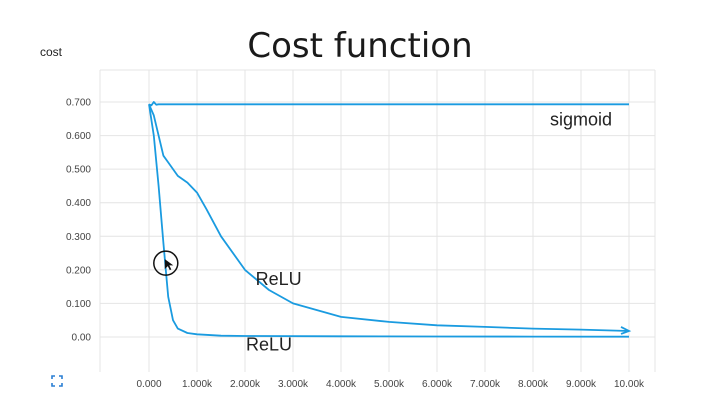 The width and height of the screenshot is (720, 402). What do you see at coordinates (293, 384) in the screenshot?
I see `x-tick-label: 3.000k` at bounding box center [293, 384].